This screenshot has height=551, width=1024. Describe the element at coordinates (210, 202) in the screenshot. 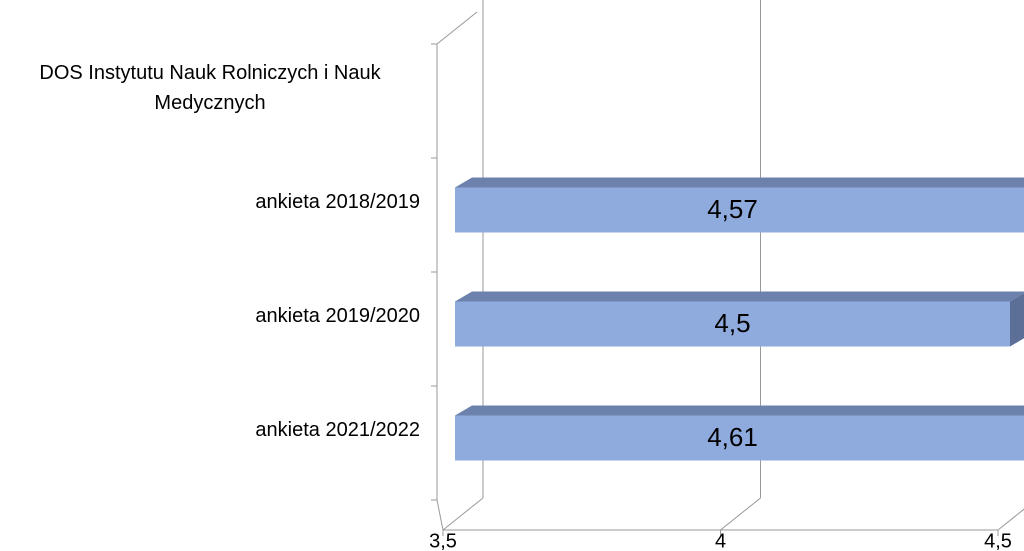

I see `category-label: ankieta 2018/2019` at that location.